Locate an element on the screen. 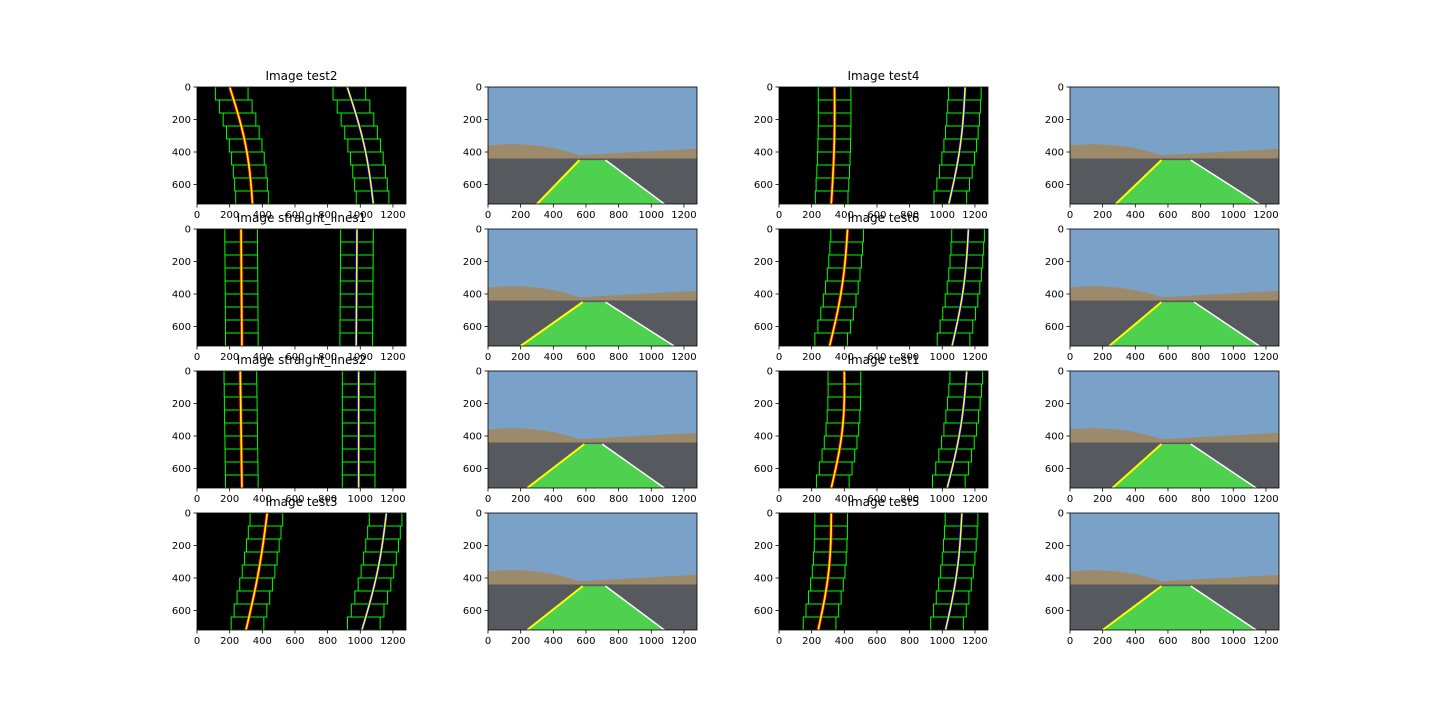  subplot-16: 0 200 400 600 800 1000 1200 0 200 400 600 is located at coordinates (1162, 578).